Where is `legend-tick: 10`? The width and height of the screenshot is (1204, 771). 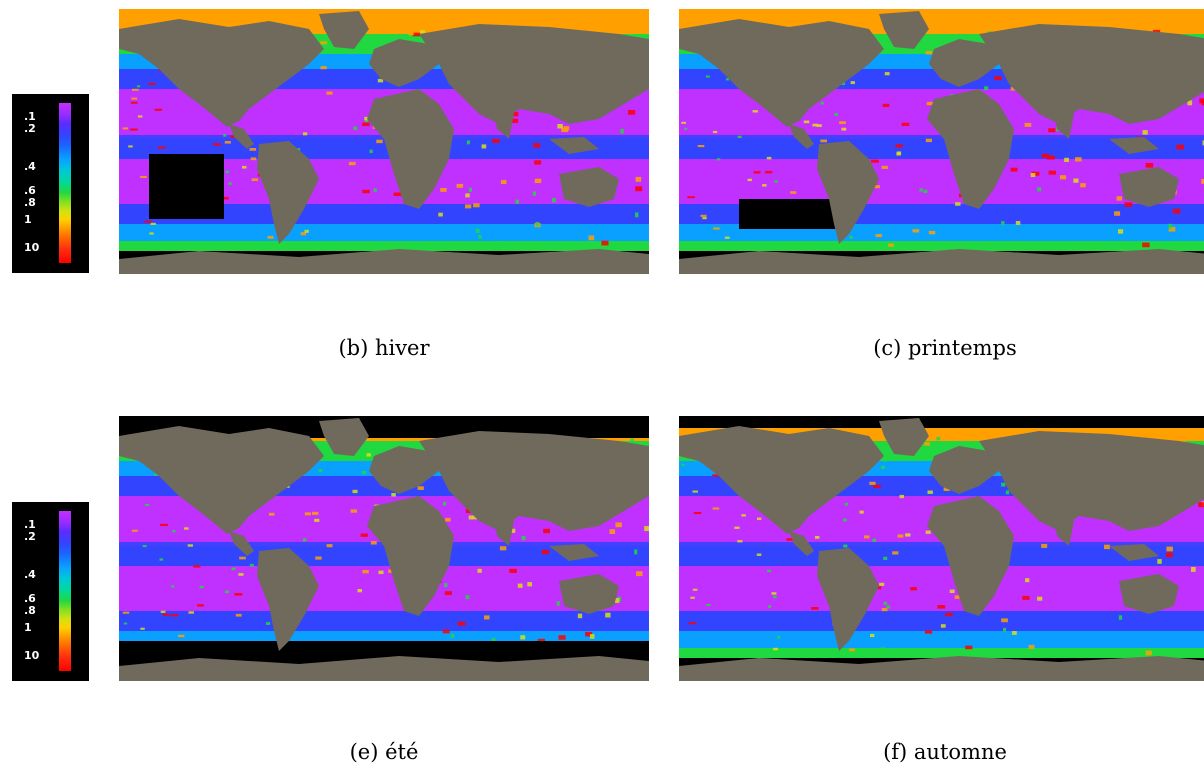 legend-tick: 10 is located at coordinates (32, 655).